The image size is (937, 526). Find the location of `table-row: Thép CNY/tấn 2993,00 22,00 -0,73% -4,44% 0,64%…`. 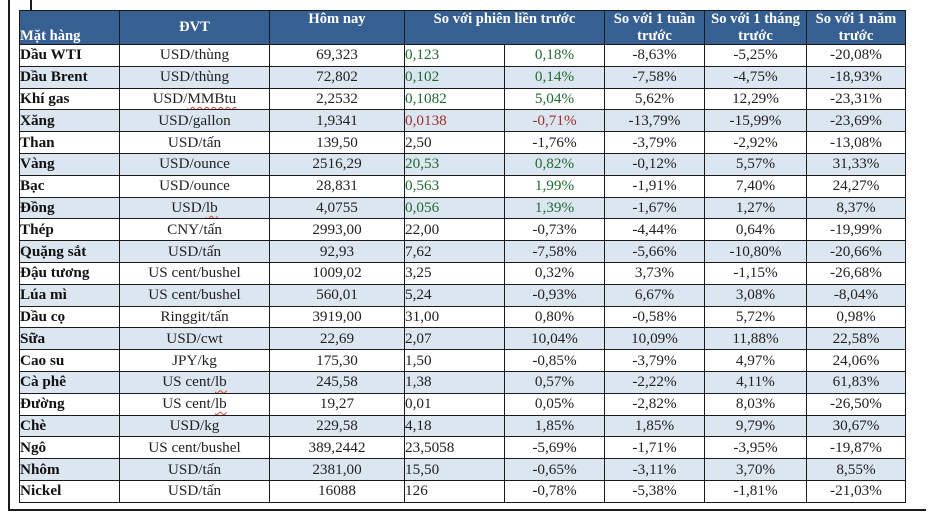

table-row: Thép CNY/tấn 2993,00 22,00 -0,73% -4,44% 0,64%… is located at coordinates (462, 230).